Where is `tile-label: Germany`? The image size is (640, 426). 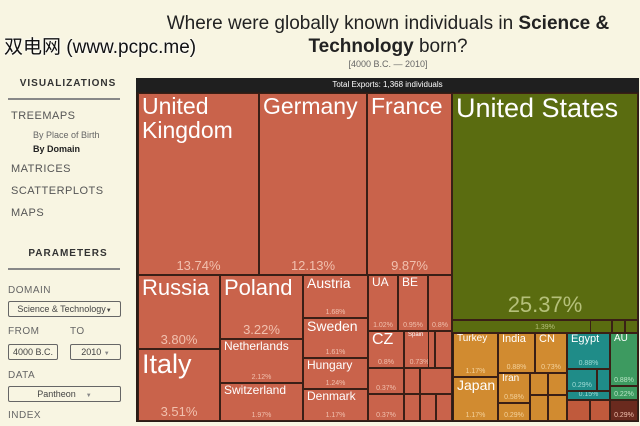 tile-label: Germany is located at coordinates (310, 106).